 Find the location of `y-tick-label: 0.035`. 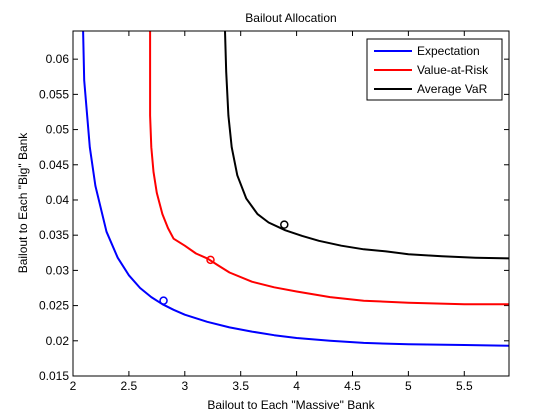

y-tick-label: 0.035 is located at coordinates (54, 235).